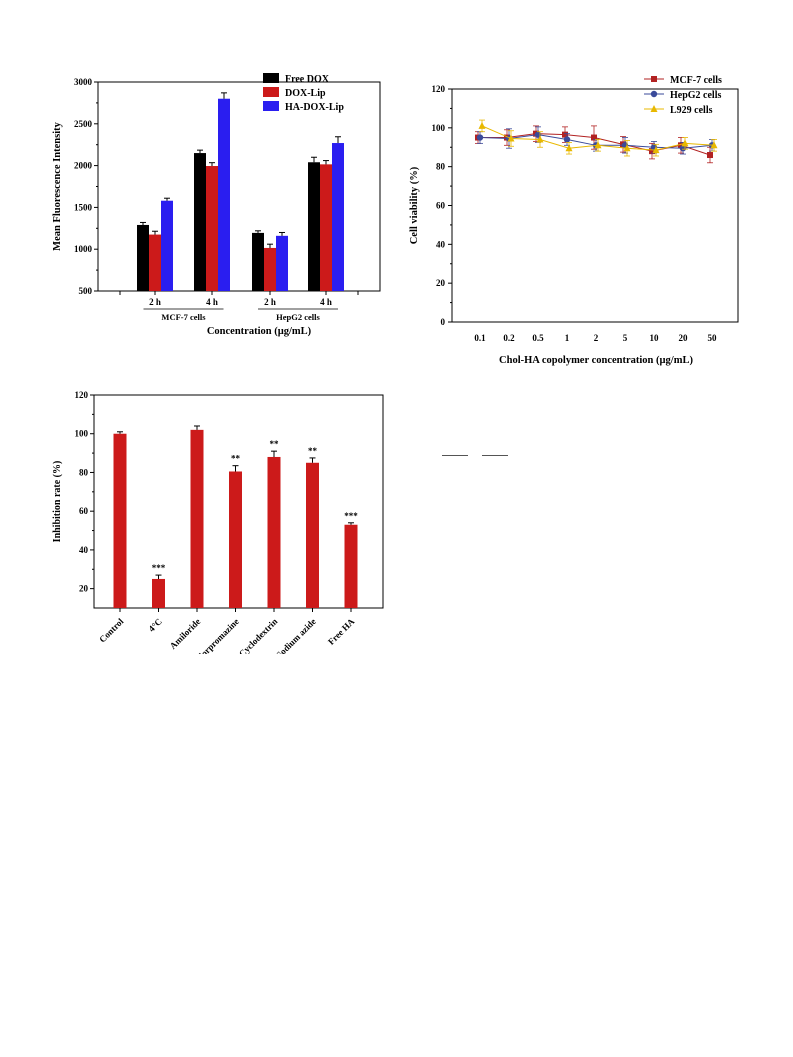 The image size is (793, 1057). What do you see at coordinates (82, 395) in the screenshot?
I see `y-tick-label: 120` at bounding box center [82, 395].